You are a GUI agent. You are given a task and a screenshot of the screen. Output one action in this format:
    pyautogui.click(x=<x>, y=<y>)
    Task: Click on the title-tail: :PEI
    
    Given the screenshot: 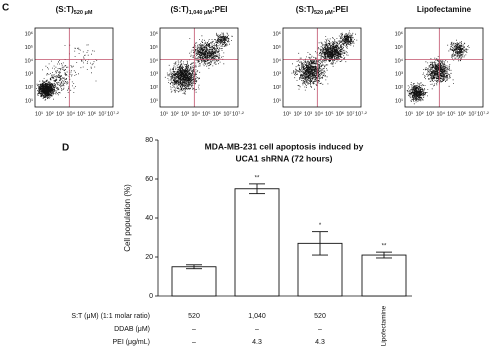 What is the action you would take?
    pyautogui.click(x=220, y=9)
    